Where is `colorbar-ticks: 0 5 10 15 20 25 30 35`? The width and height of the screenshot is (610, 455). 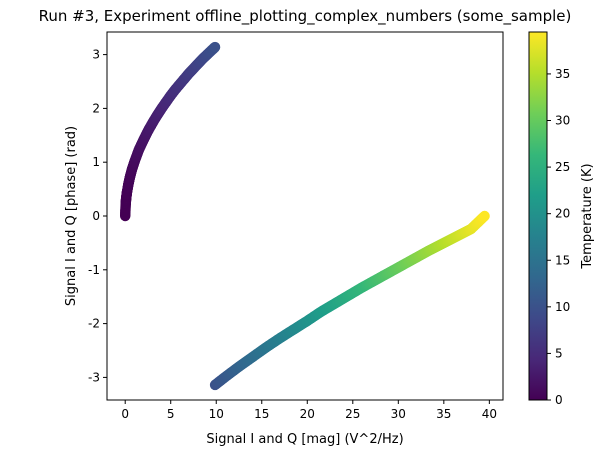
colorbar-ticks: 0 5 10 15 20 25 30 35 is located at coordinates (558, 237).